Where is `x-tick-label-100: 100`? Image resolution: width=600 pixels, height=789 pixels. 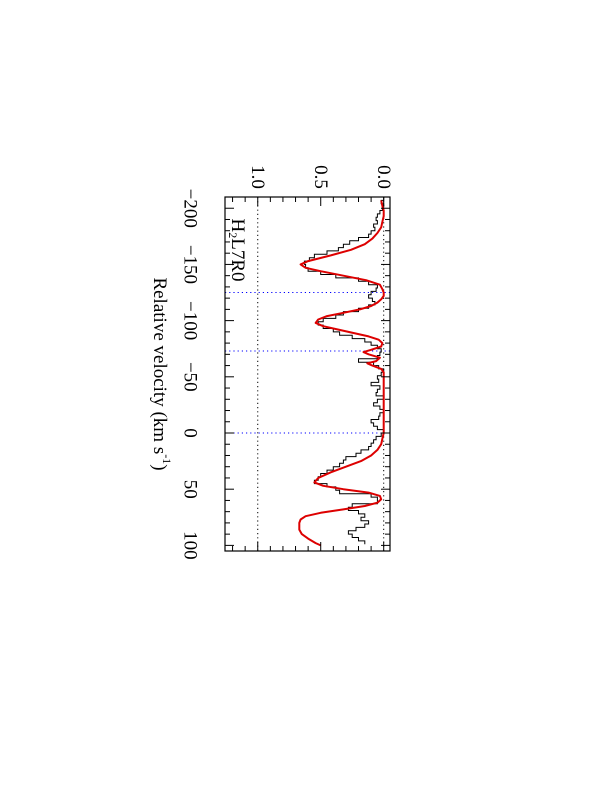 x-tick-label-100: 100 is located at coordinates (190, 545).